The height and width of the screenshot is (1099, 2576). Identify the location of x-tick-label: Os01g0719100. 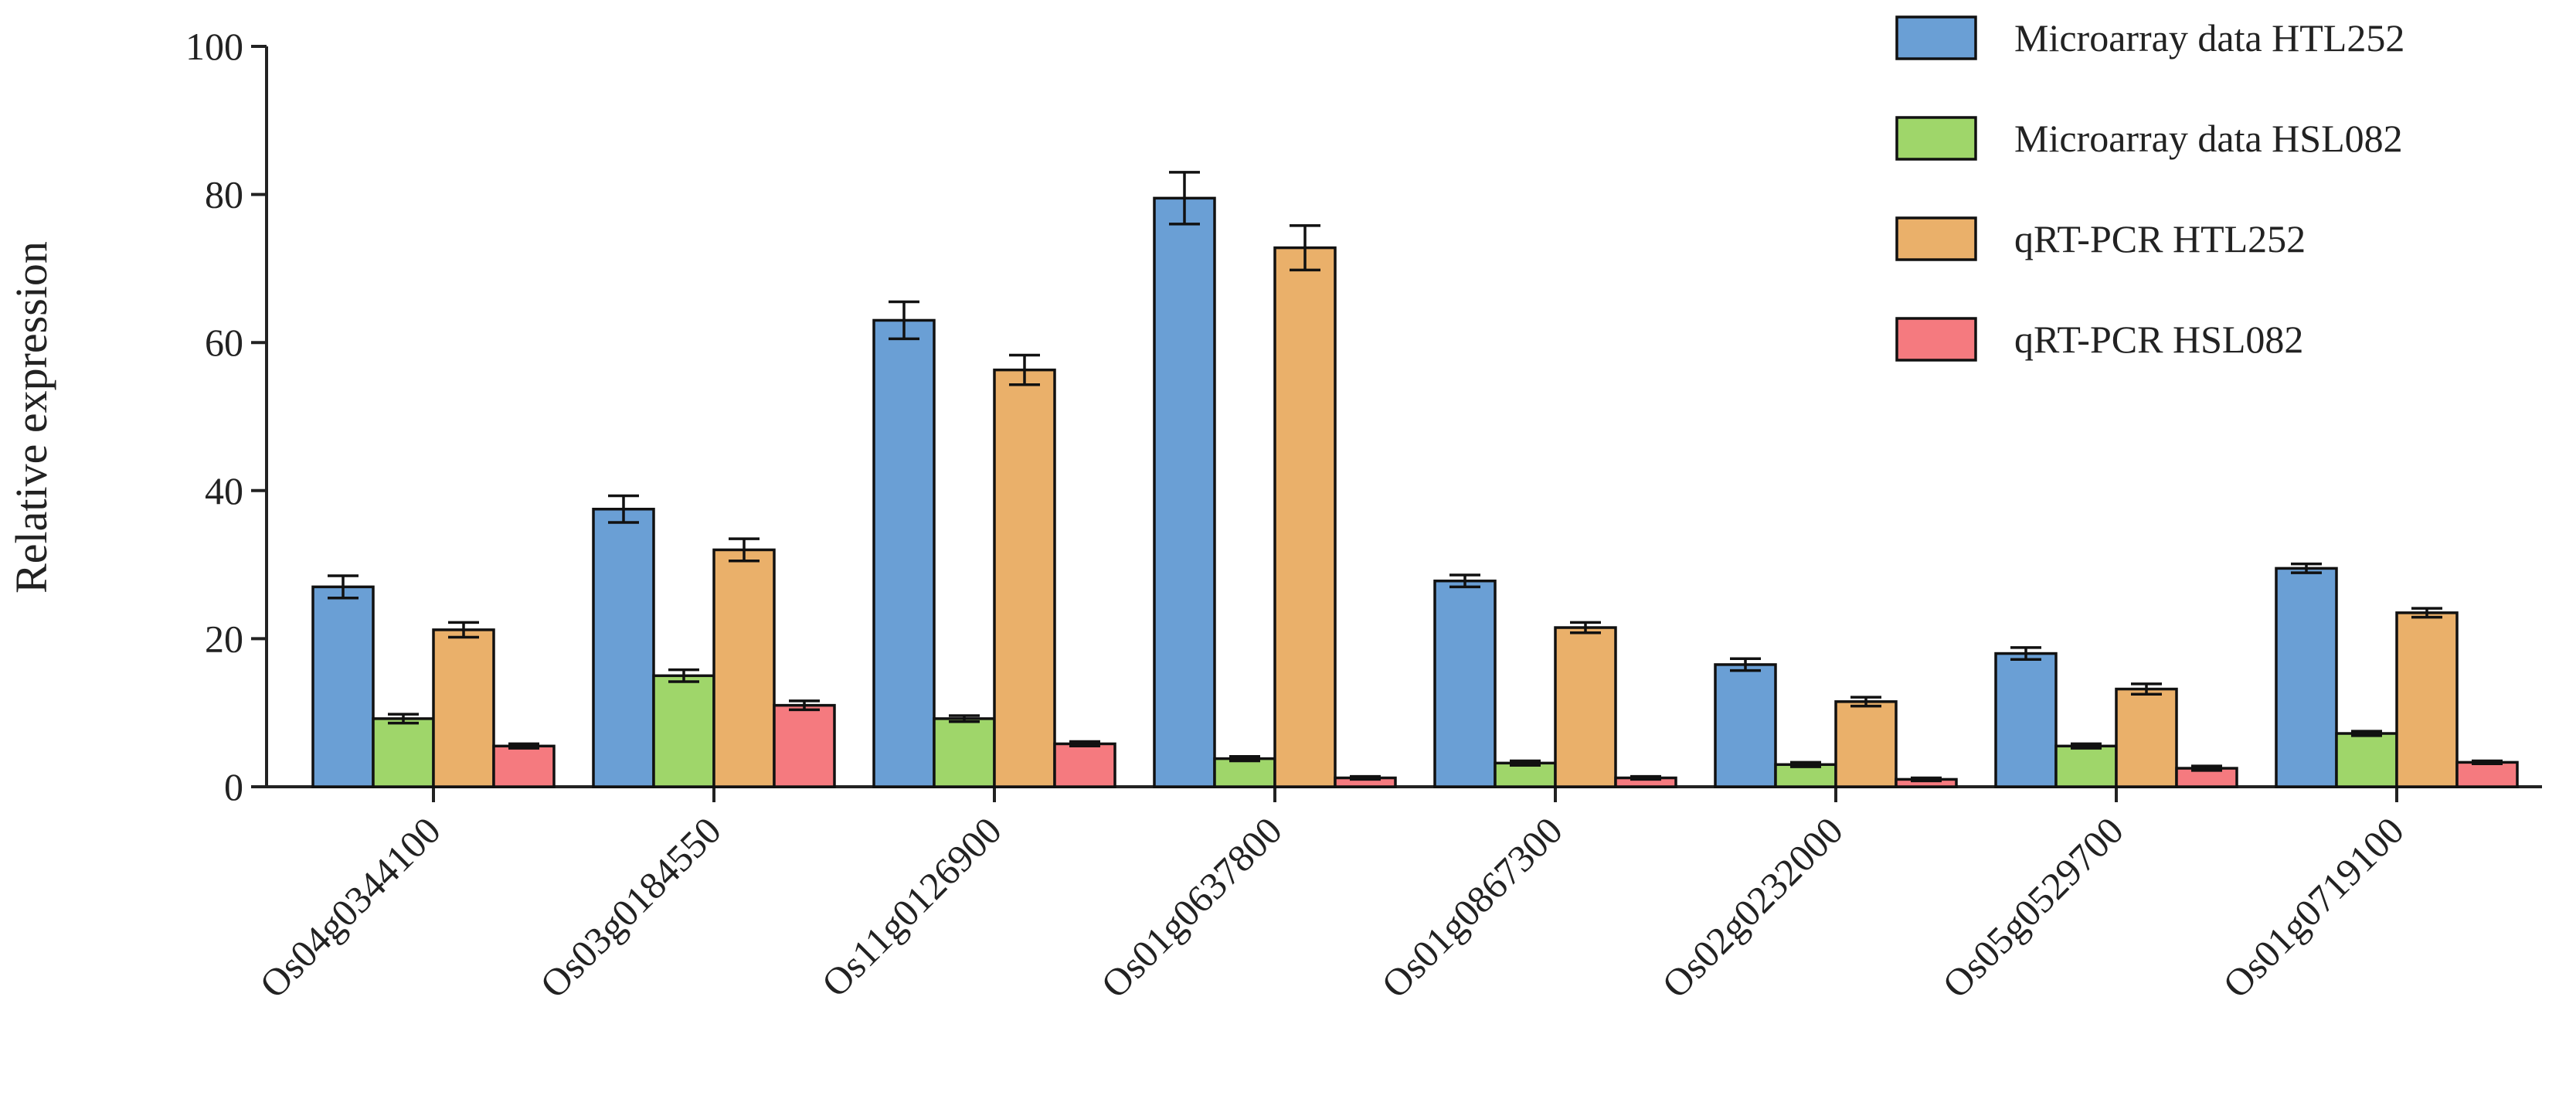
(2313, 907).